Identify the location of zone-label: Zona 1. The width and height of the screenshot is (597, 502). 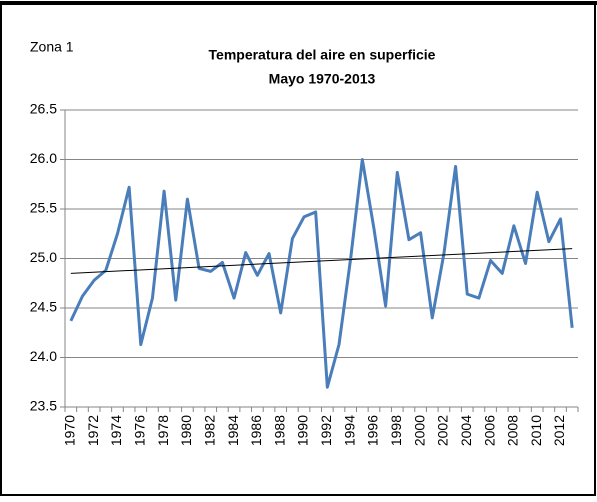
(52, 47).